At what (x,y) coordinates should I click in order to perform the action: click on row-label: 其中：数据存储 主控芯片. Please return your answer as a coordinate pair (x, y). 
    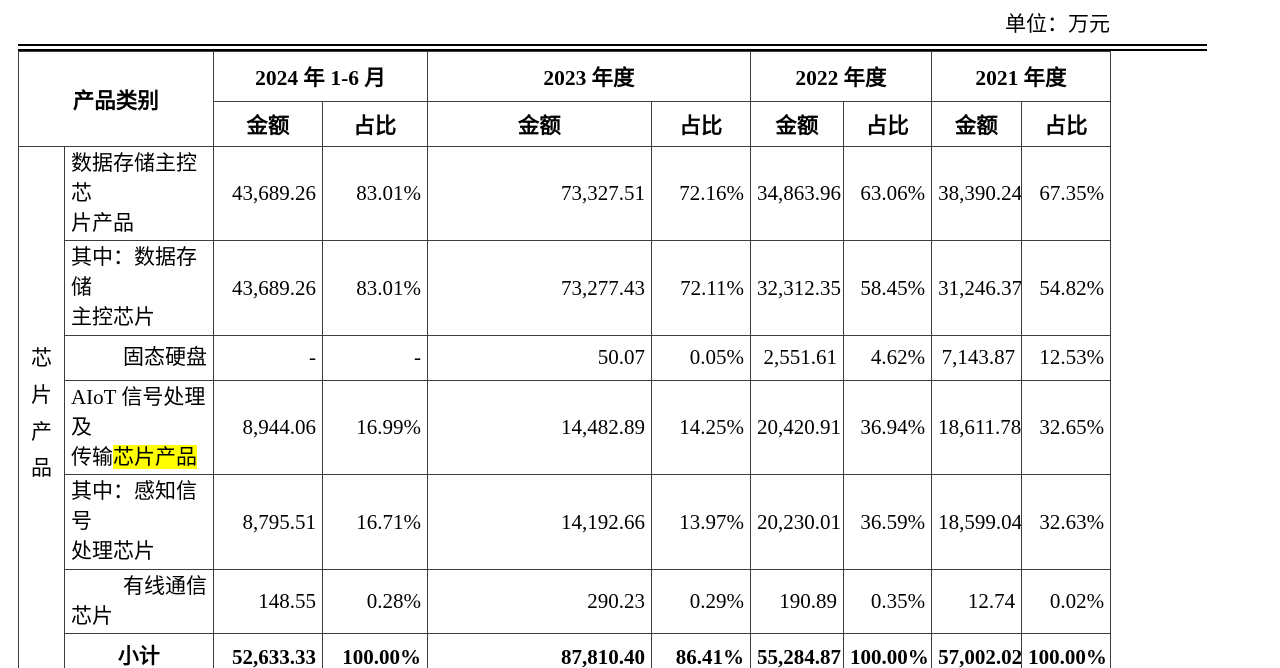
    Looking at the image, I should click on (139, 288).